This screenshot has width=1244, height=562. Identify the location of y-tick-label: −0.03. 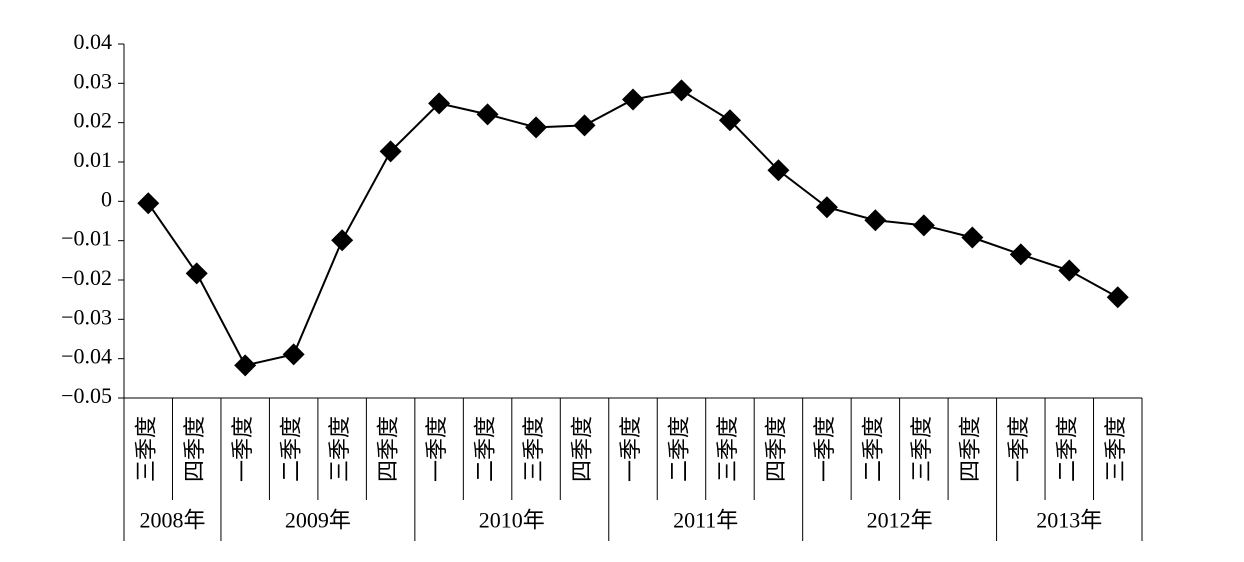
(86, 316).